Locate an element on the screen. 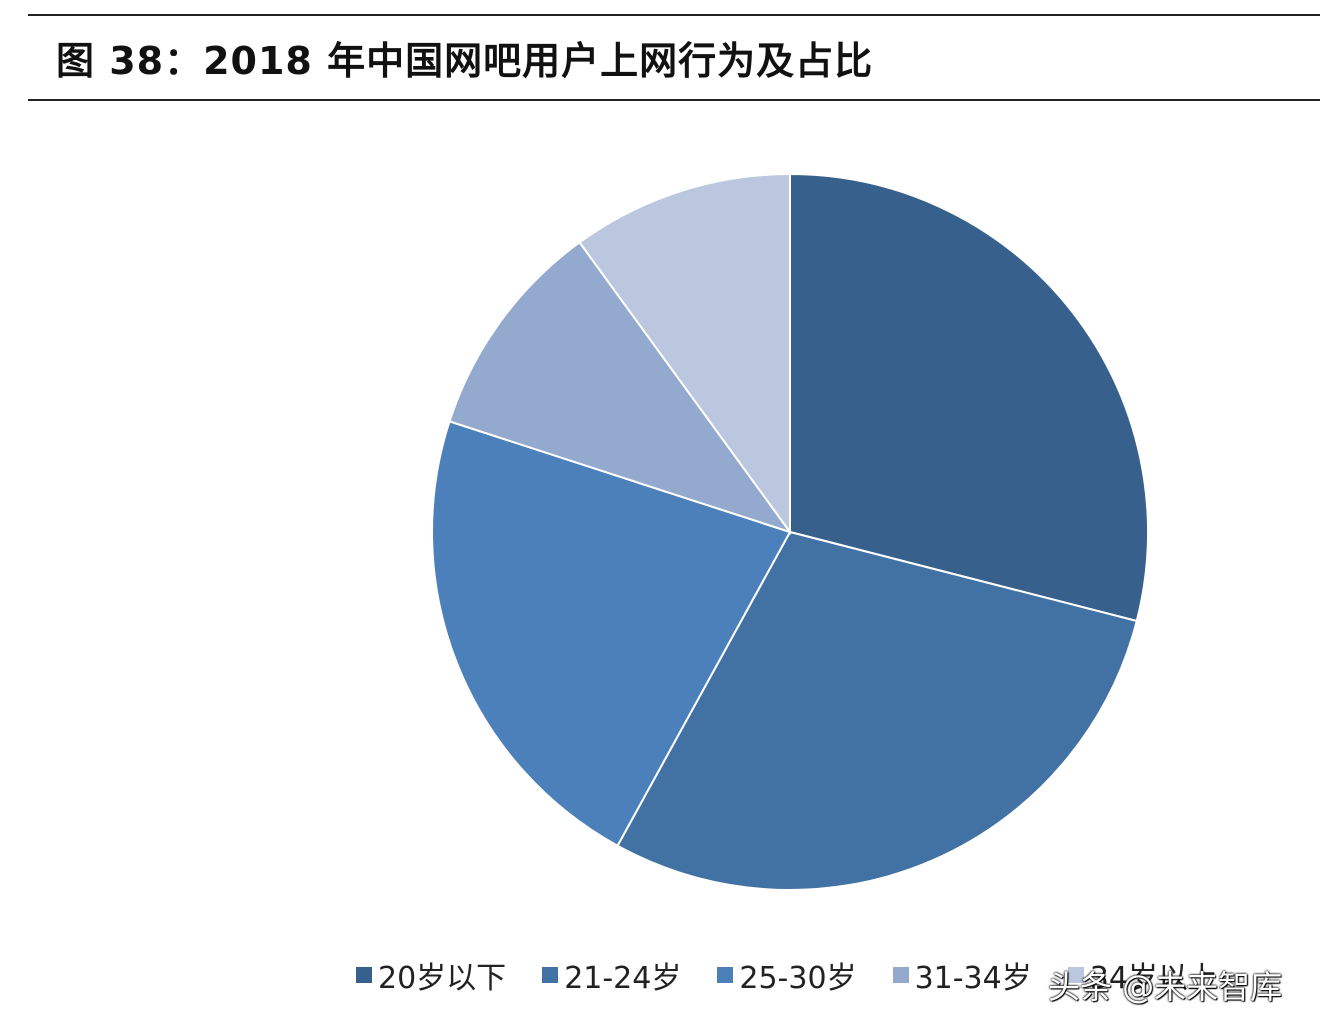 The image size is (1320, 1028). watermark-text: 头条 @未来智库 is located at coordinates (1165, 987).